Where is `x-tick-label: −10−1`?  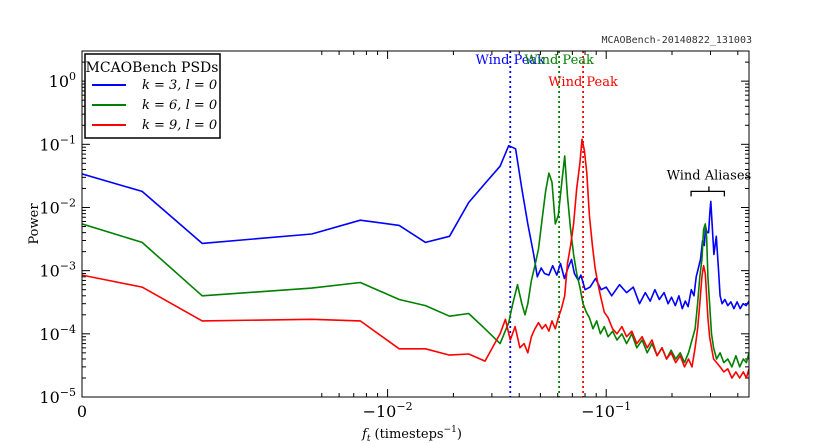 x-tick-label: −10−1 is located at coordinates (606, 410).